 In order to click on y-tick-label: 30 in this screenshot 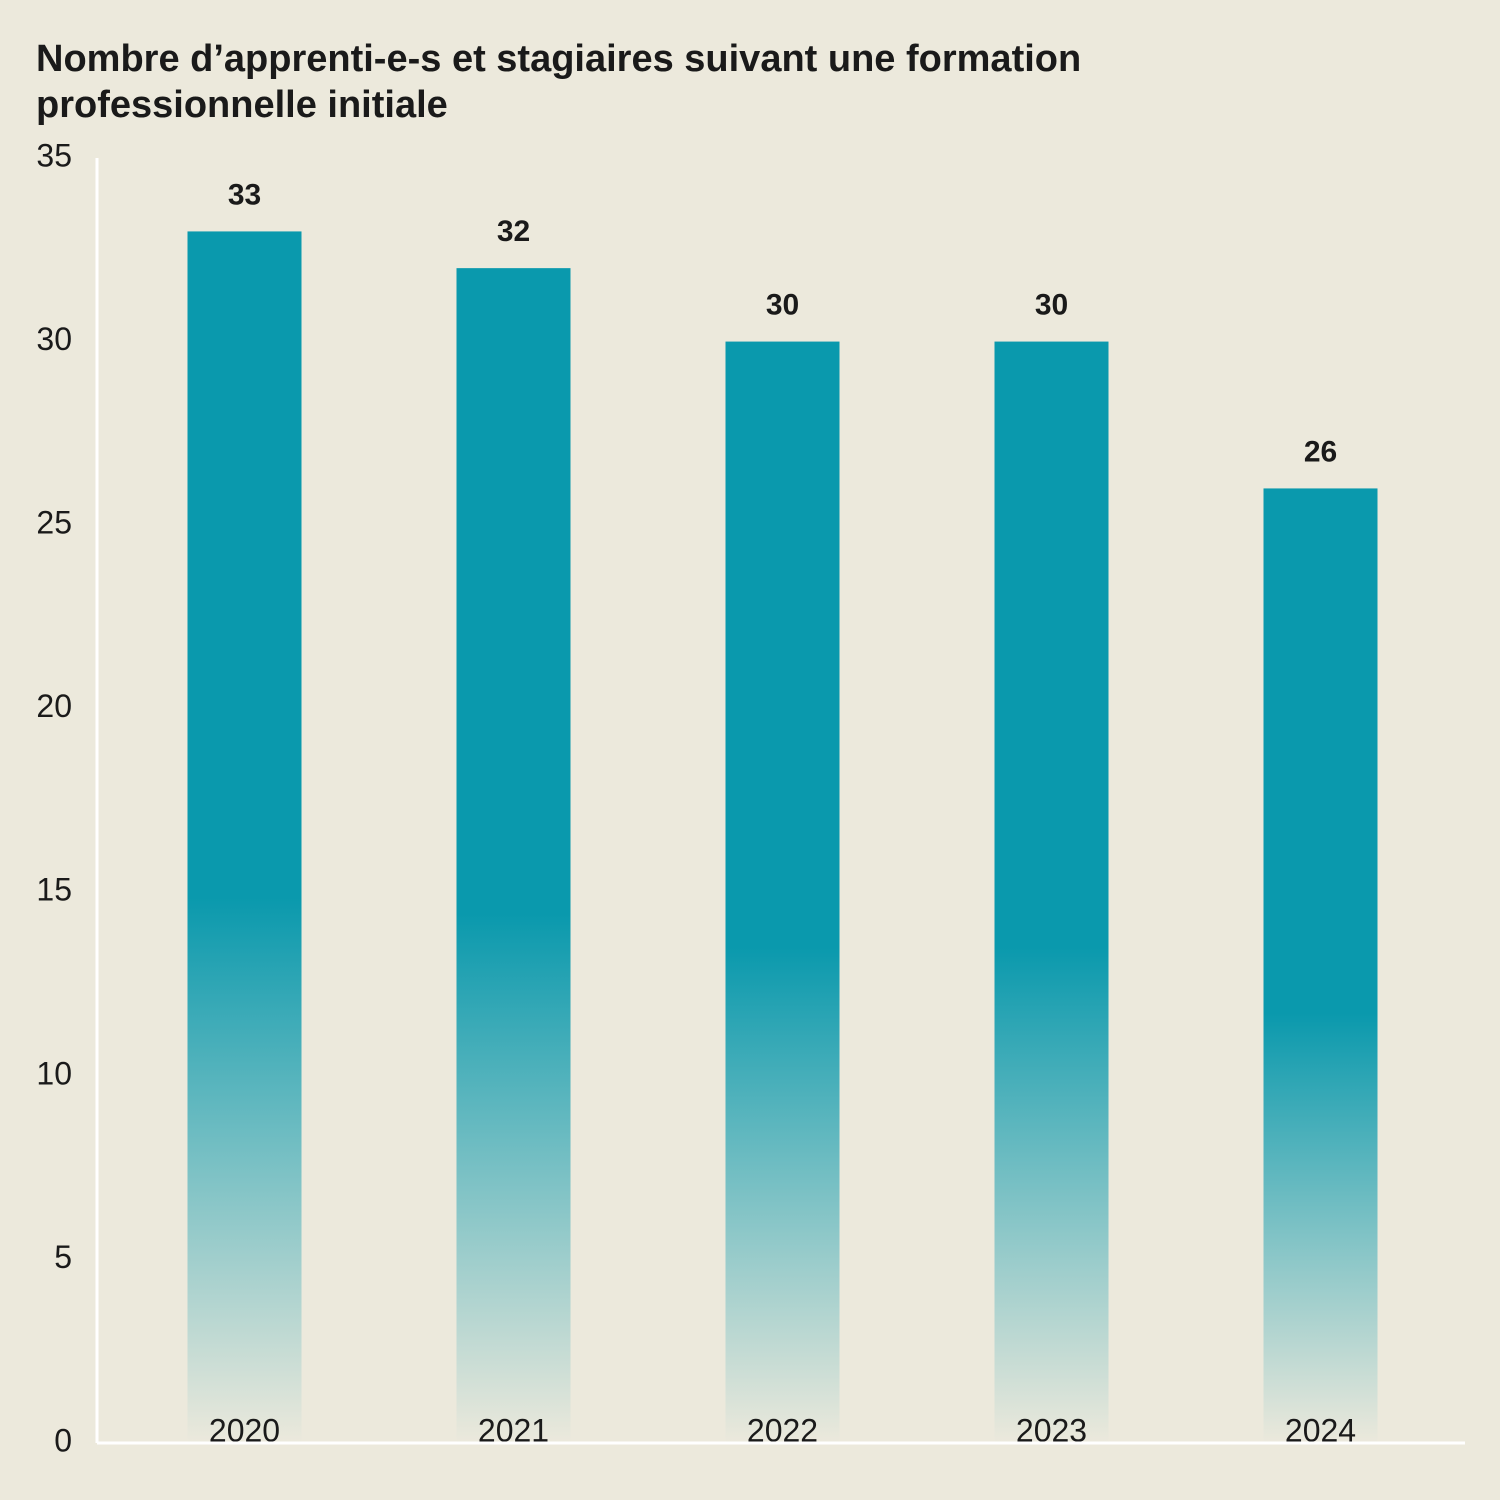, I will do `click(54, 339)`.